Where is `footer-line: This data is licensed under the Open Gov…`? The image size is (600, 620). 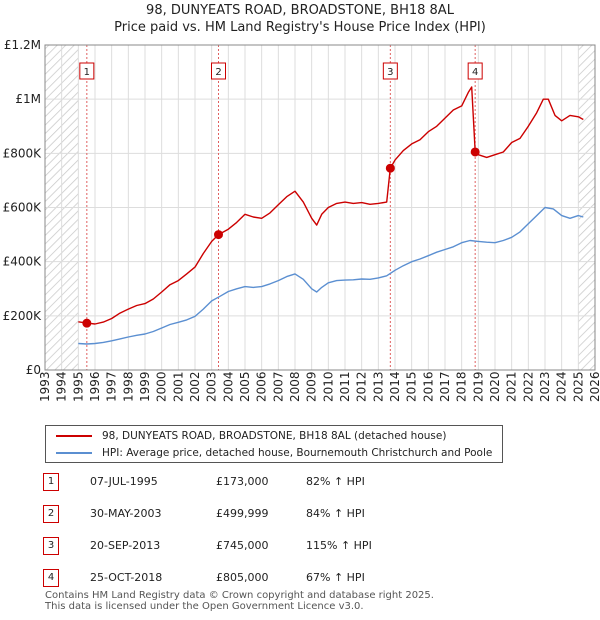
footer-line: This data is licensed under the Open Gov… is located at coordinates (204, 606).